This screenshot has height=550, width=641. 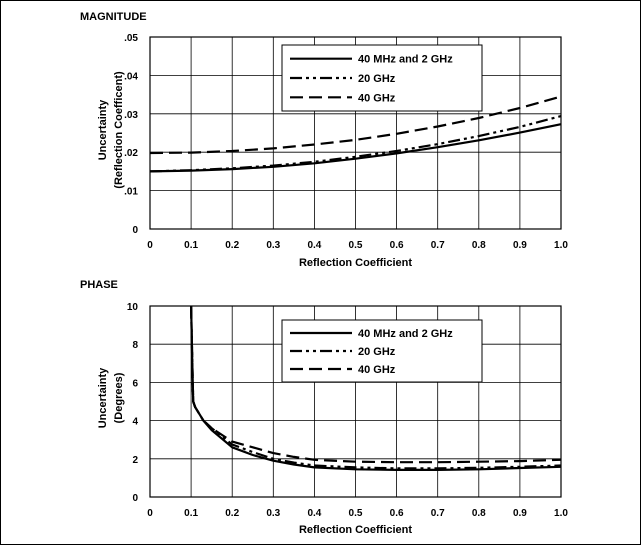 I want to click on y-axis-label: (Reflection Coefficent), so click(x=119, y=130).